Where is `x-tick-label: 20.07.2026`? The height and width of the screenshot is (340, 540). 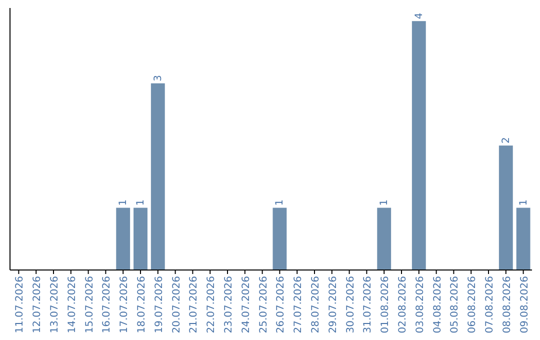 x-tick-label: 20.07.2026 is located at coordinates (176, 305).